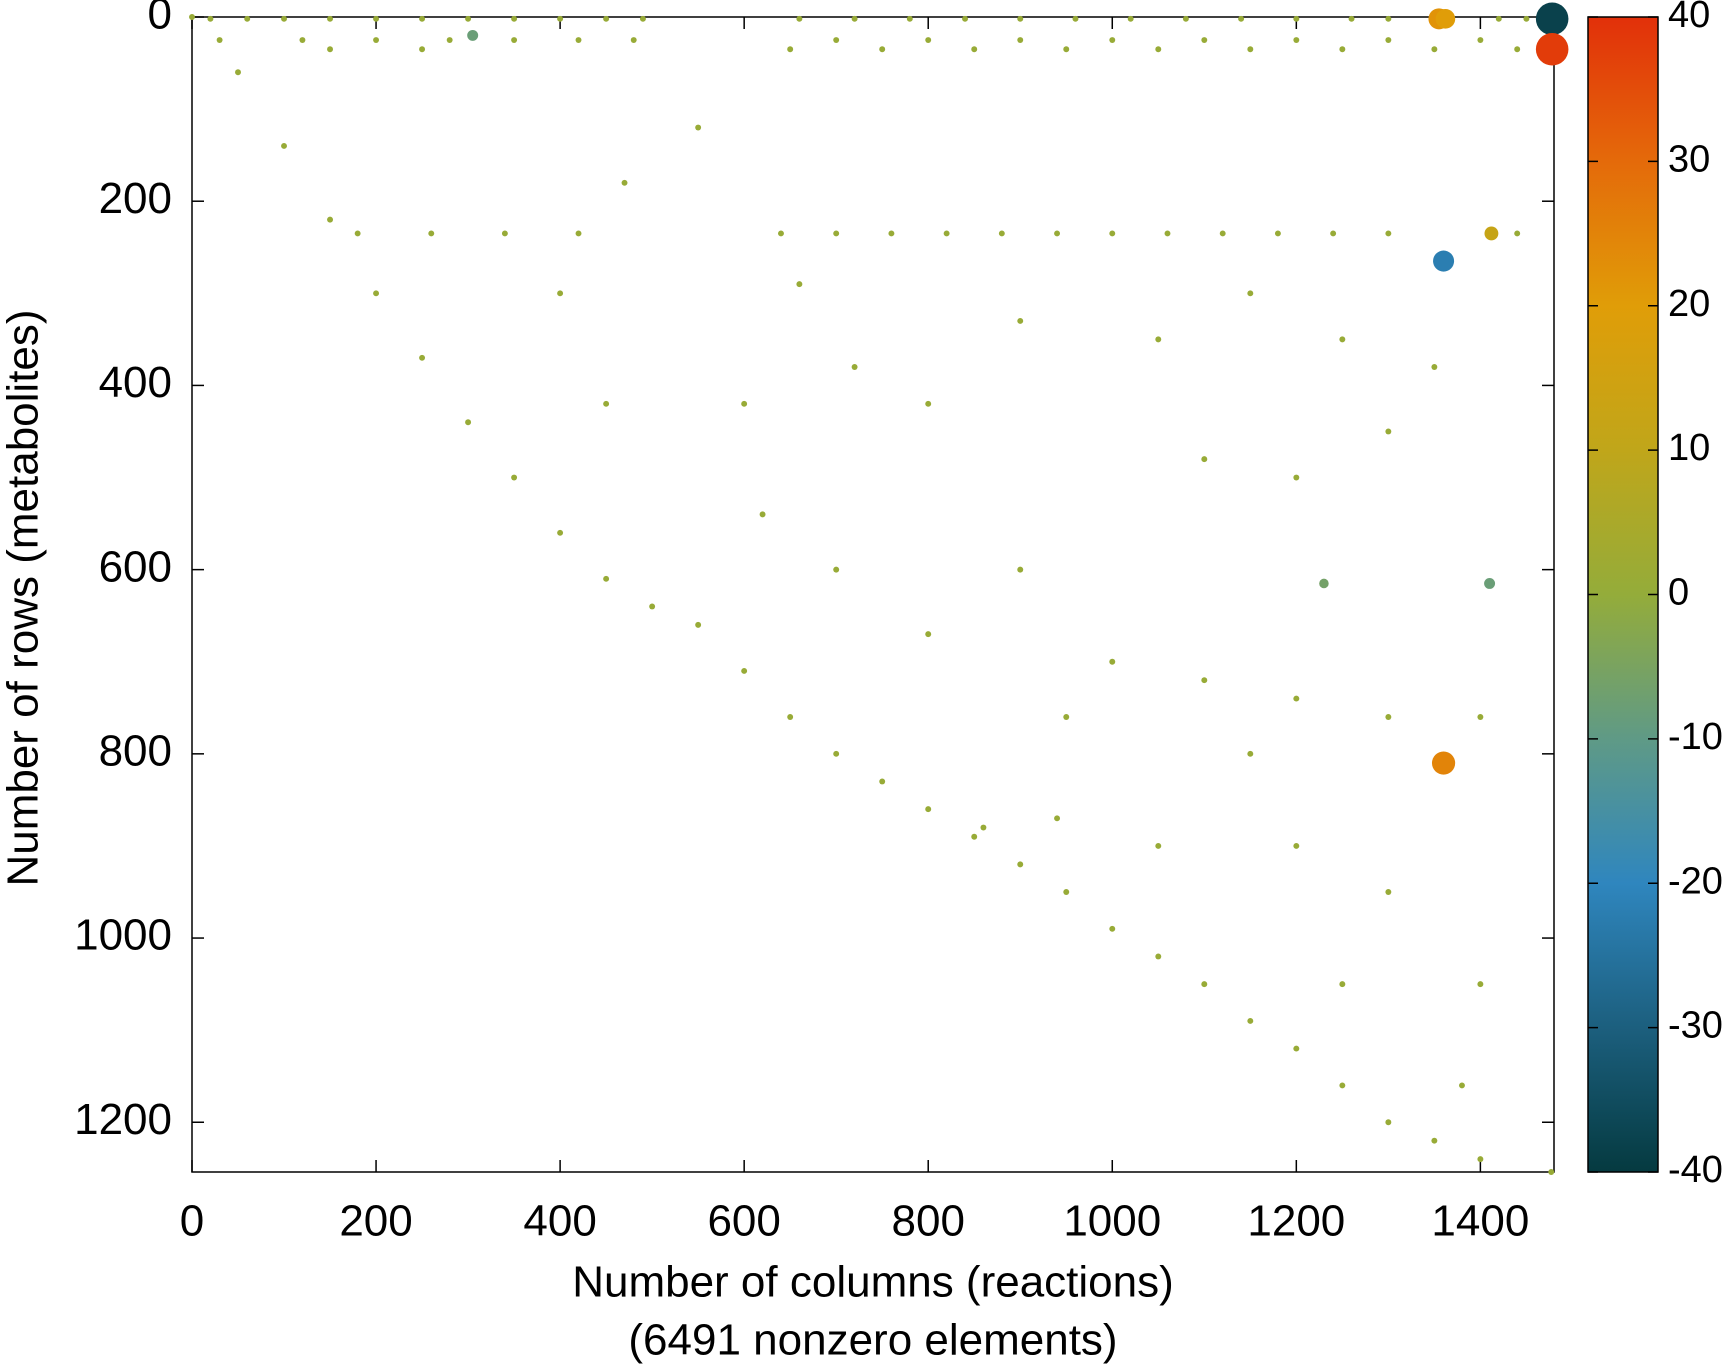 This screenshot has height=1370, width=1733. I want to click on colorbar-tick-label: -40, so click(1695, 1170).